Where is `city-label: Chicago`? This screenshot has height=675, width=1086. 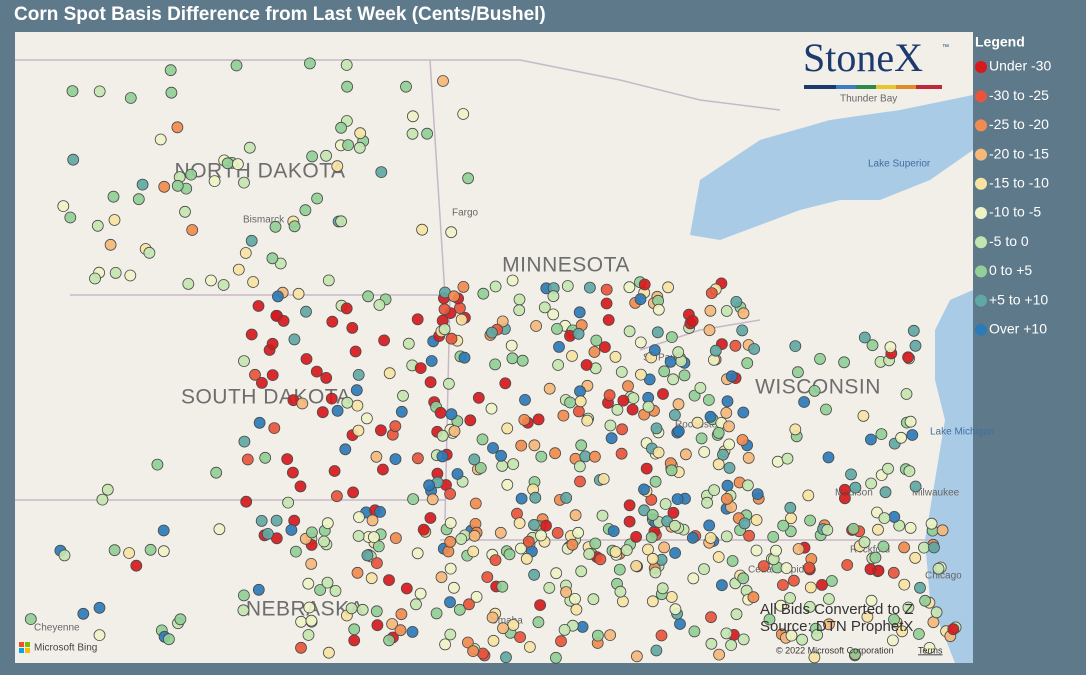 city-label: Chicago is located at coordinates (943, 576).